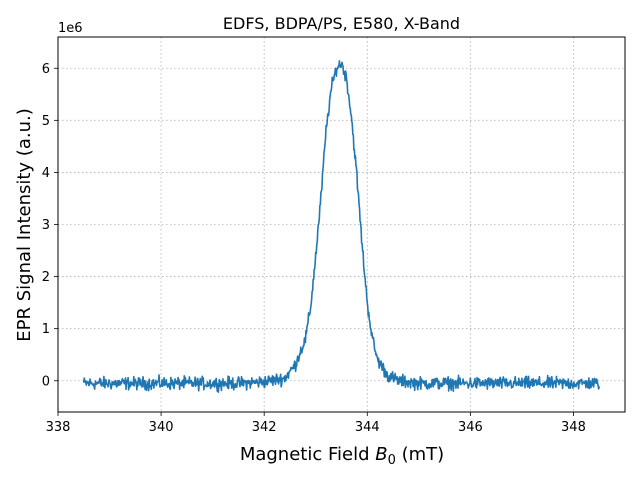 The height and width of the screenshot is (480, 640). What do you see at coordinates (24, 224) in the screenshot?
I see `y-axis-label: EPR Signal Intensity (a.u.)` at bounding box center [24, 224].